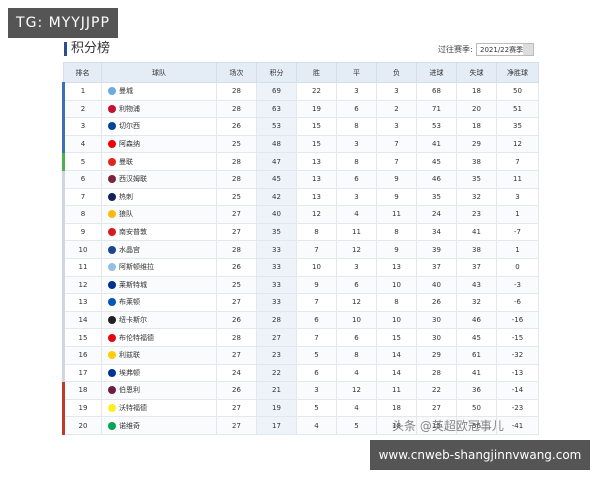  Describe the element at coordinates (300, 425) in the screenshot. I see `team-row: 20 诺维奇 27 17 4 5 18 15 56 -41` at that location.